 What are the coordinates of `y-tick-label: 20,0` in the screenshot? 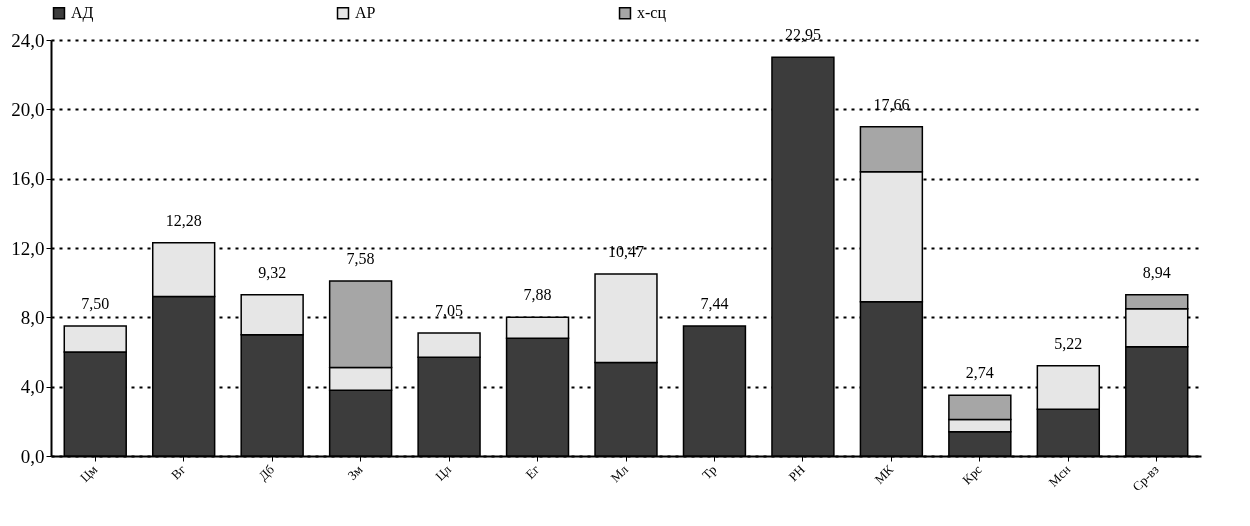 It's located at (28, 109).